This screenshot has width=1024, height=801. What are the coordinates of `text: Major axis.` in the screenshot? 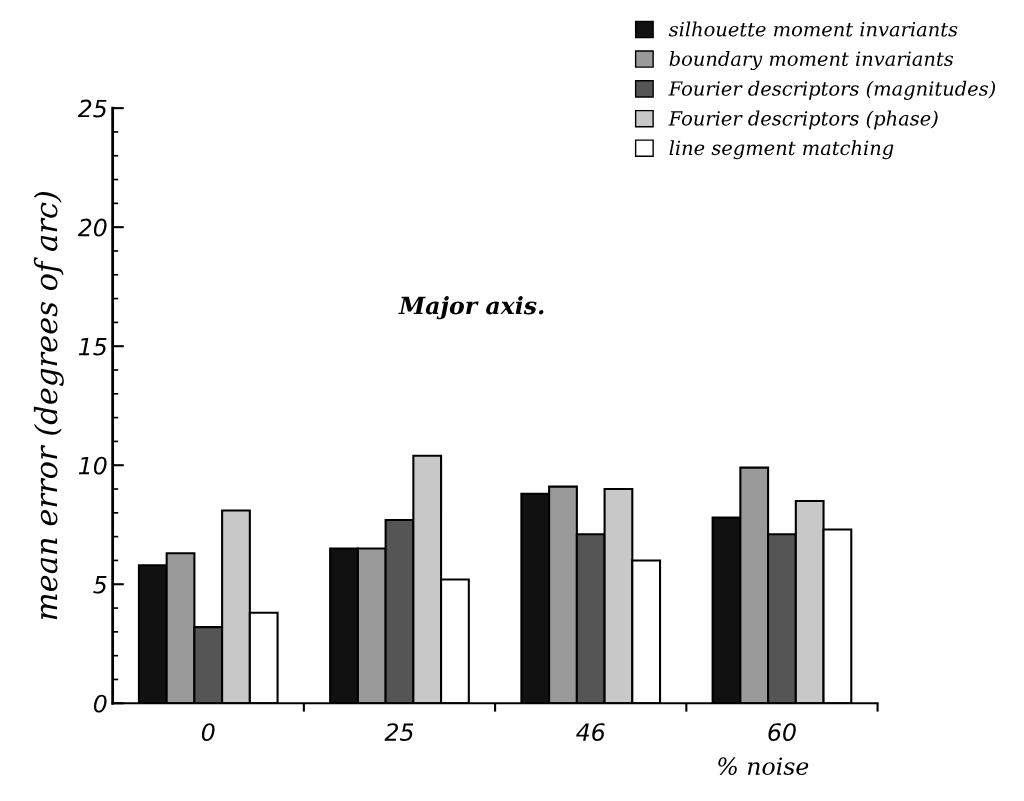 It's located at (471, 308).